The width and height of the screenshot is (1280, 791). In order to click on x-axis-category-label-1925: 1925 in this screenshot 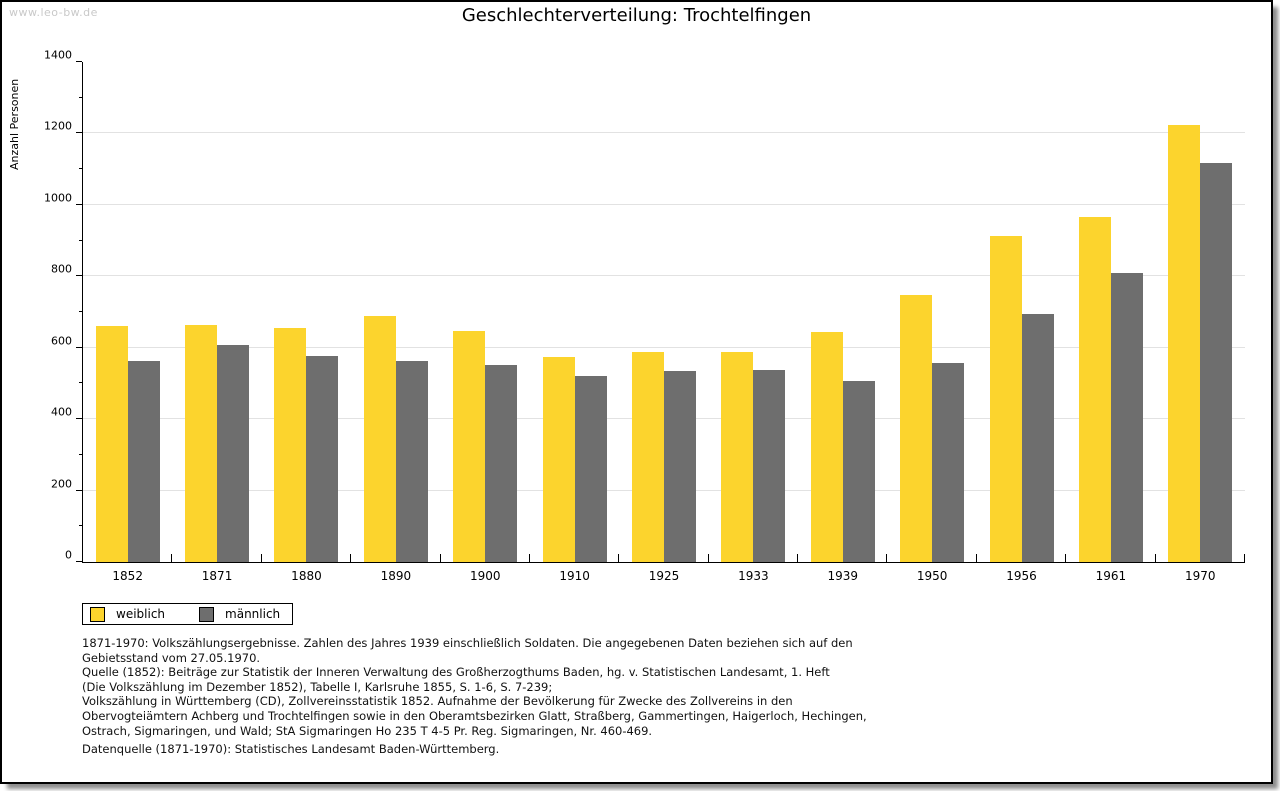, I will do `click(664, 576)`.